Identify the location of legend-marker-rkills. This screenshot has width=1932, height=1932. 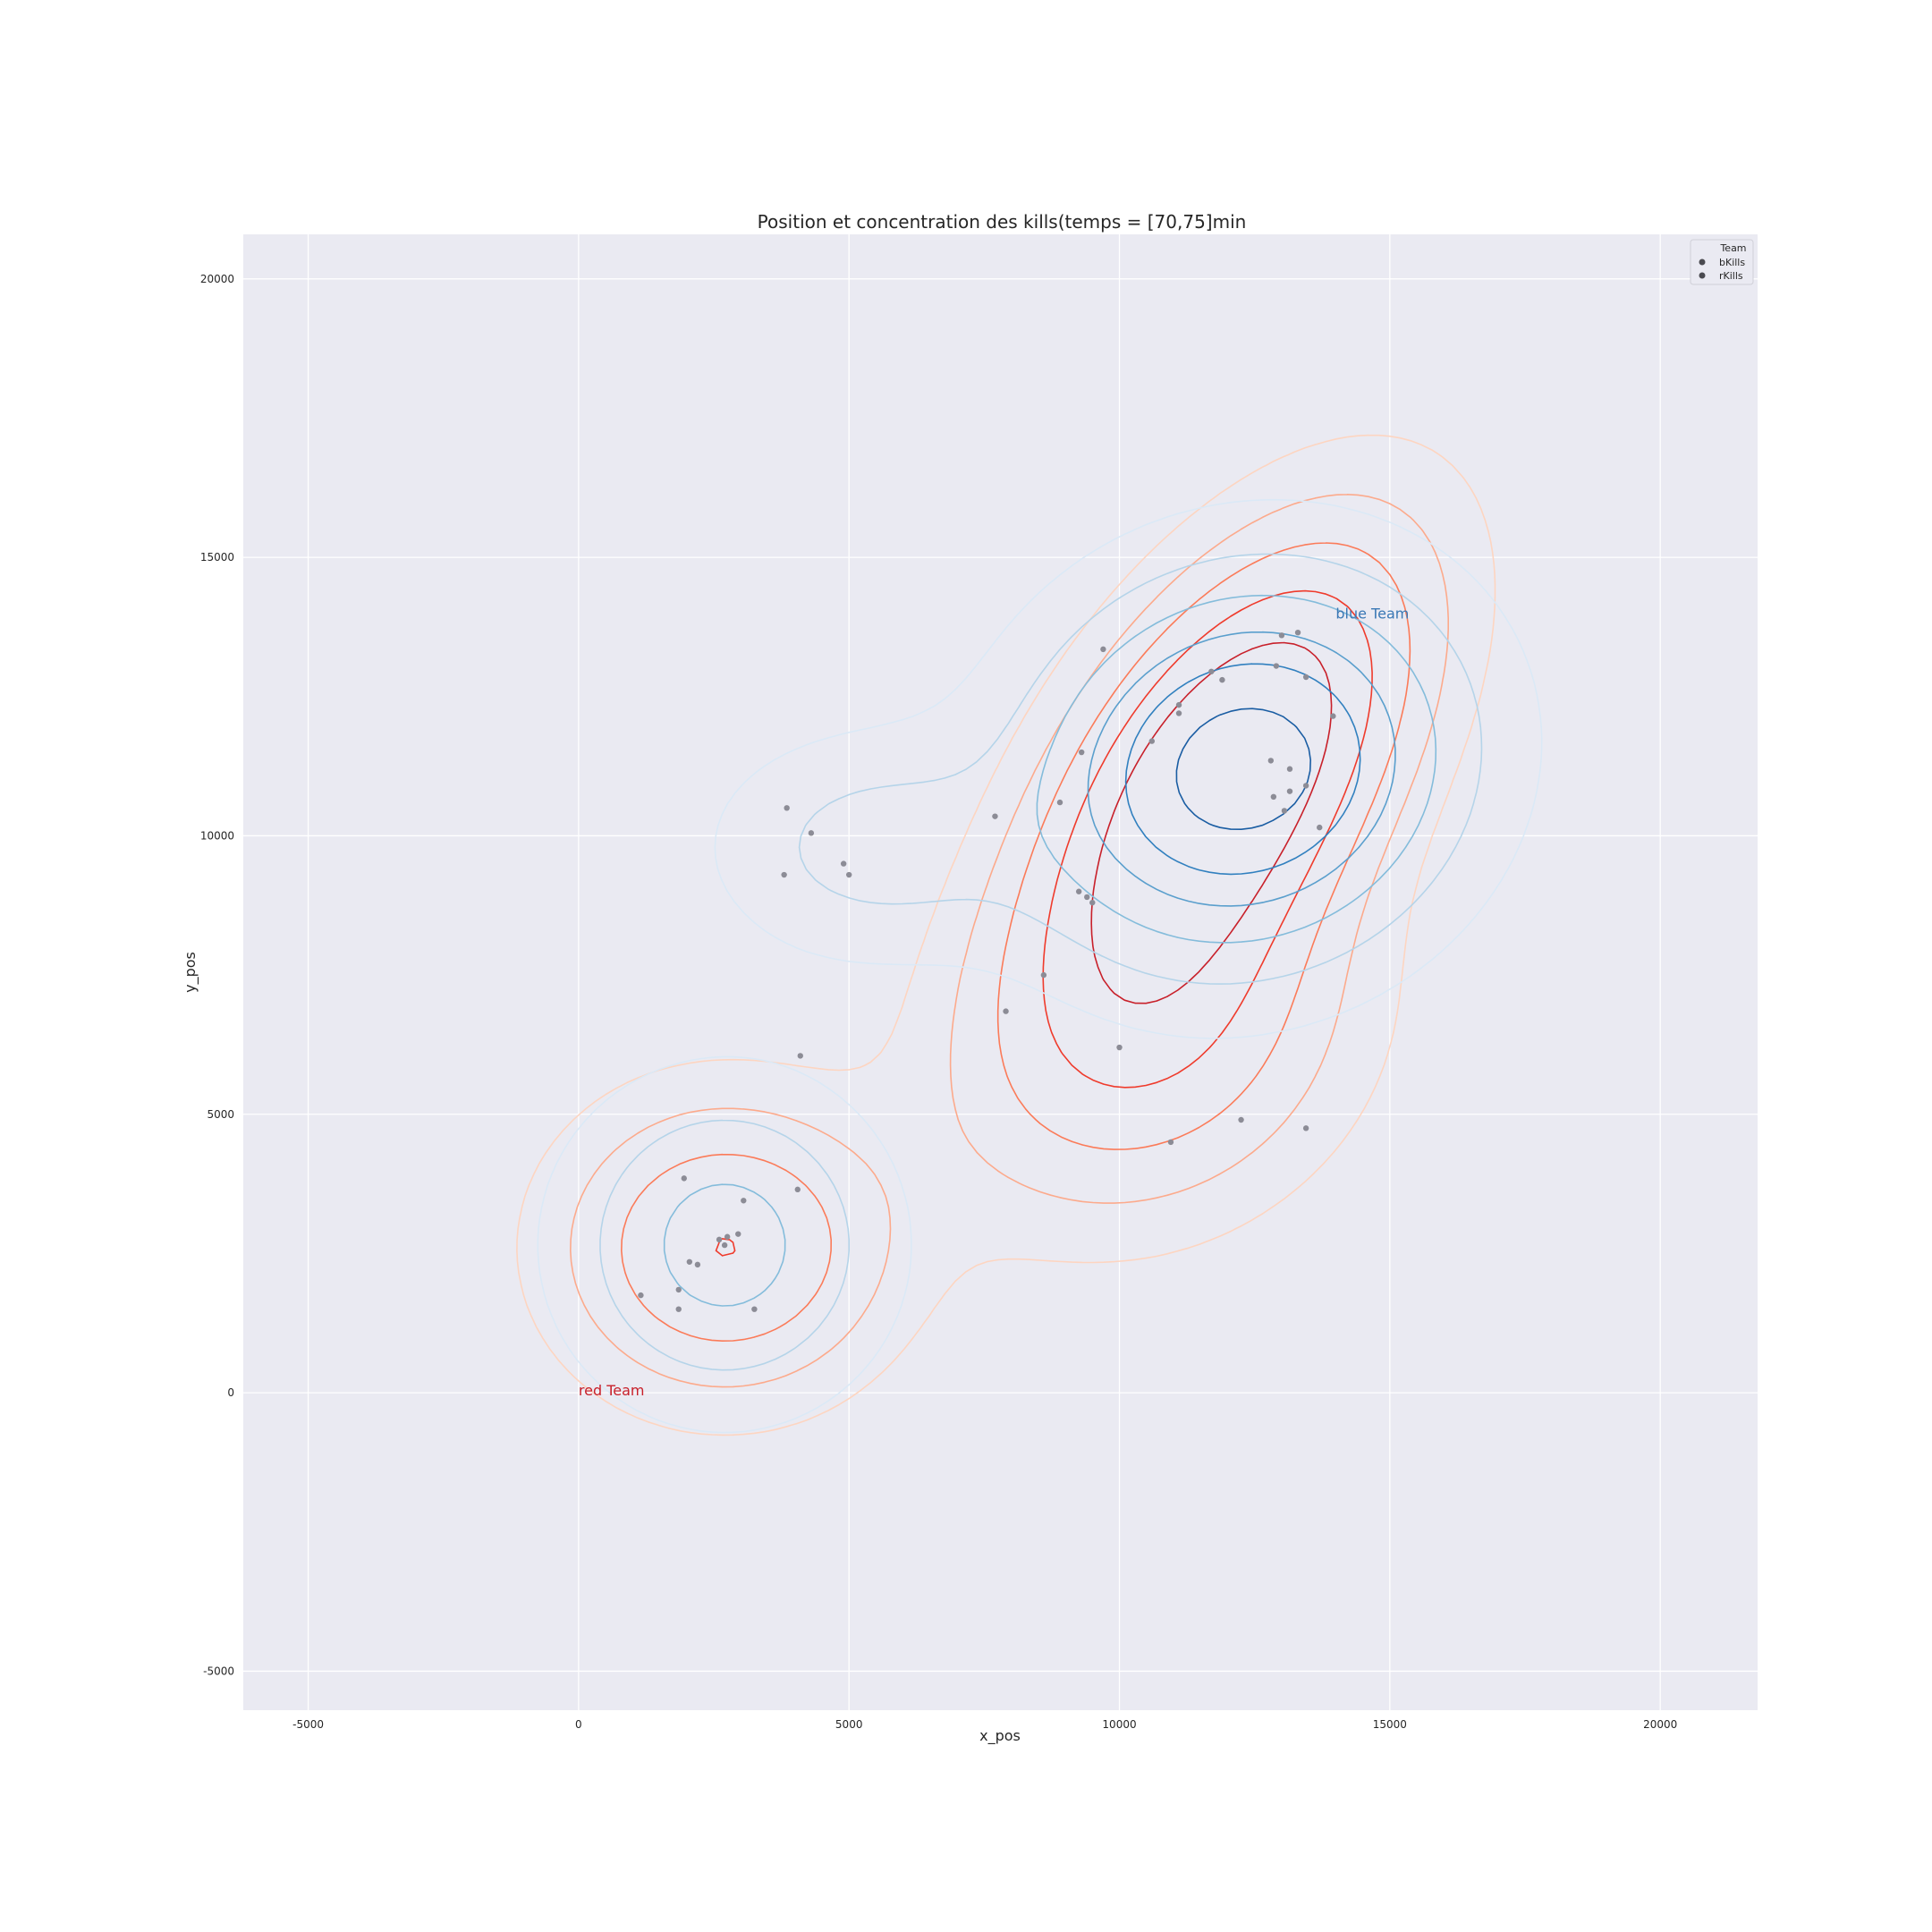
(1702, 275).